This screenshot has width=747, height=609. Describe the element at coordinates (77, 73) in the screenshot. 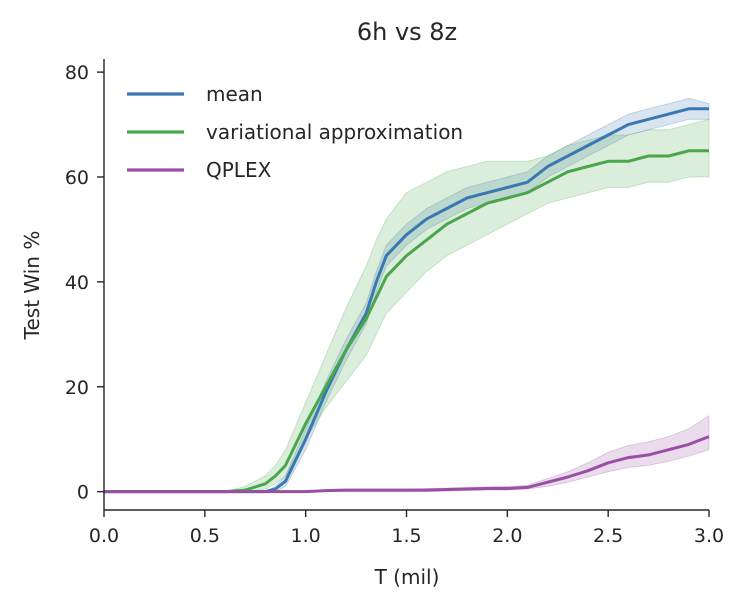

I see `y-tick-label: 80` at that location.